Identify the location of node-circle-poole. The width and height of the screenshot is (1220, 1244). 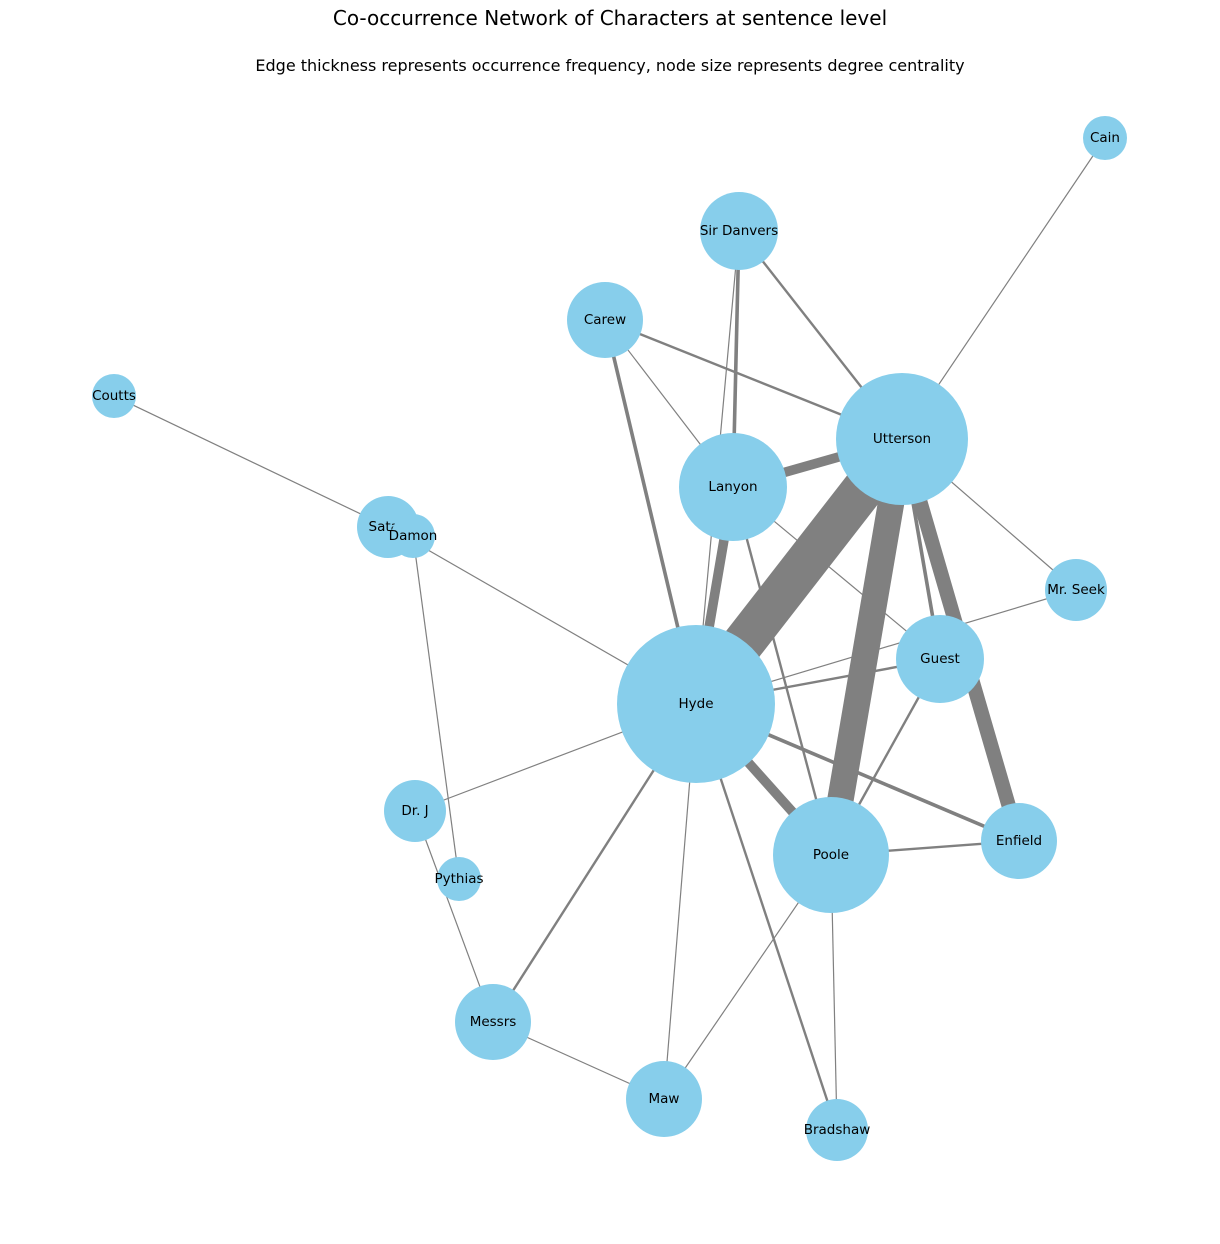
(831, 855).